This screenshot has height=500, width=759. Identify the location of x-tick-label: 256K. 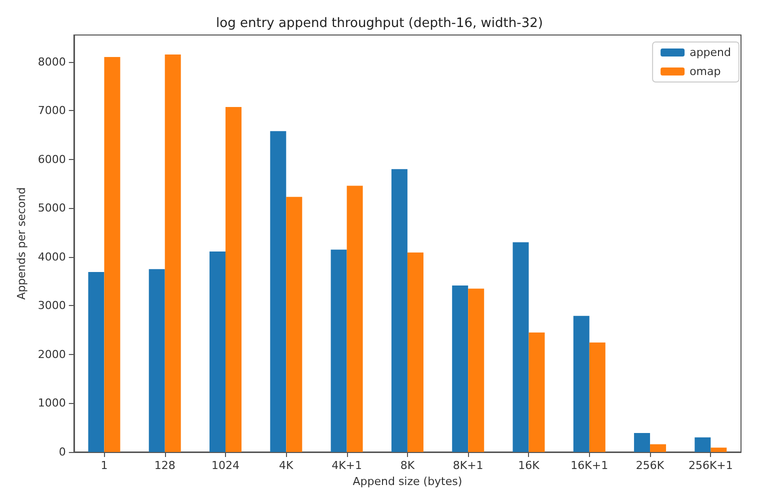
(650, 465).